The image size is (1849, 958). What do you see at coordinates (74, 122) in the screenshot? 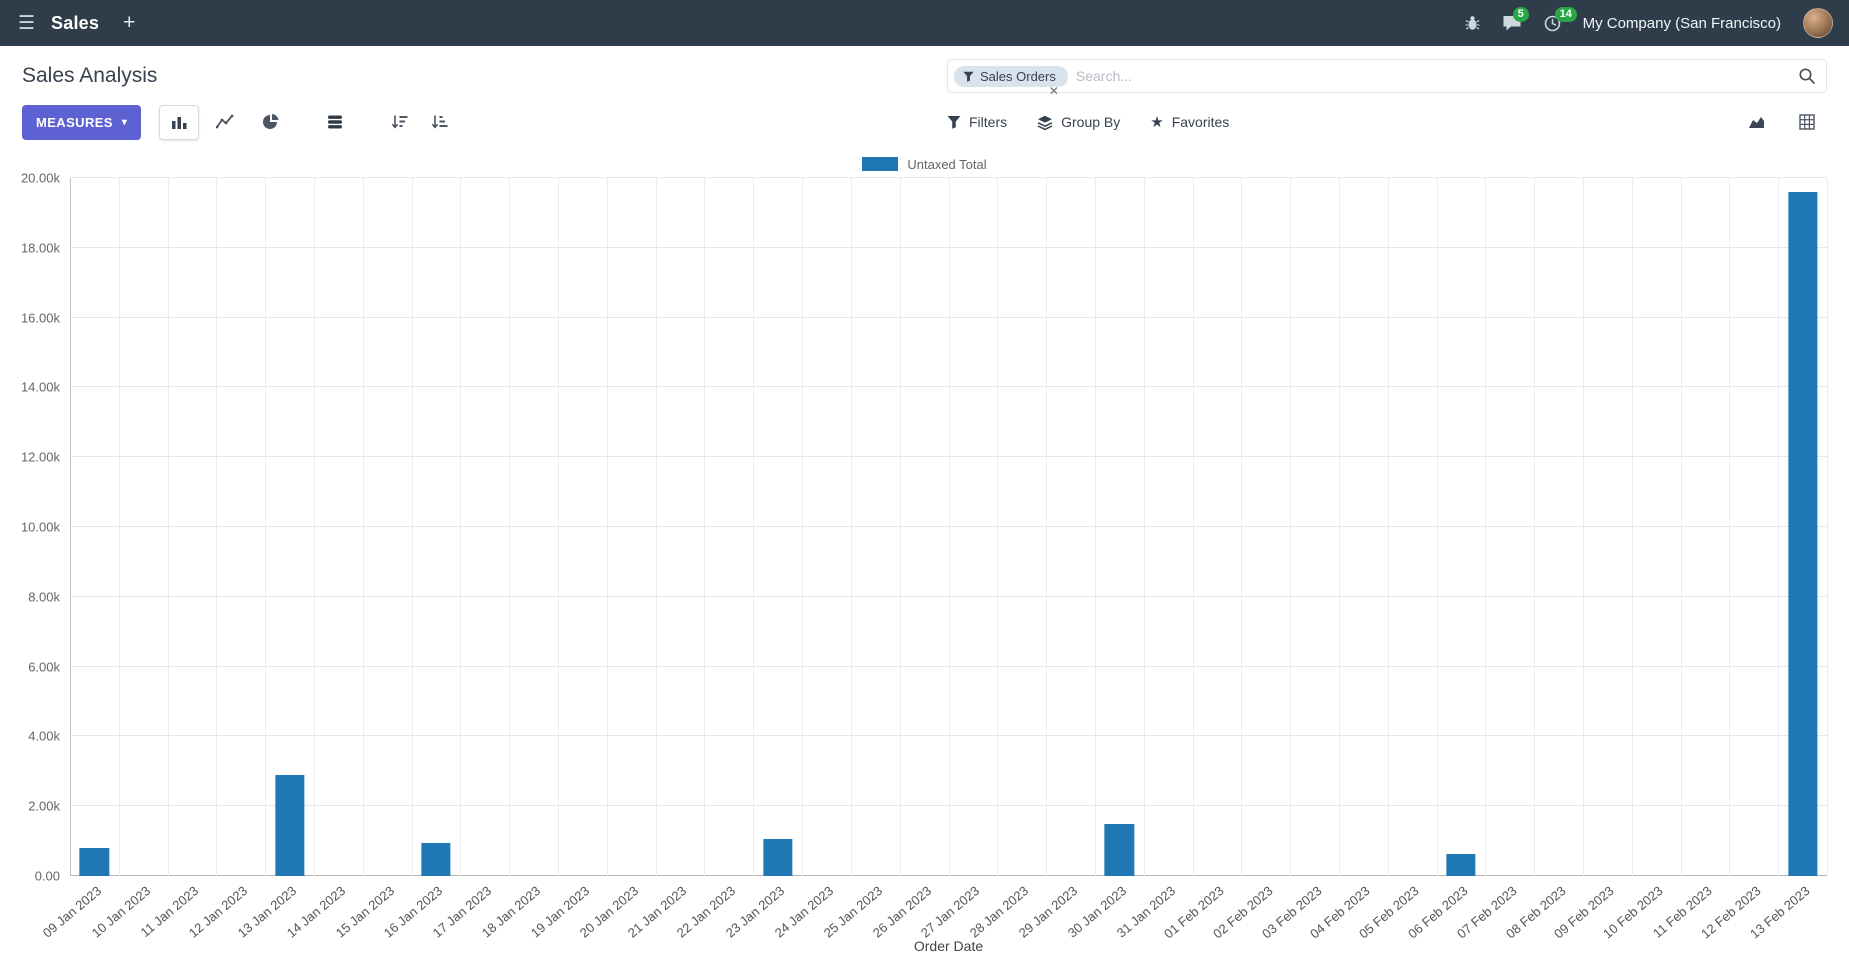
I see `measures-label: MEASURES` at bounding box center [74, 122].